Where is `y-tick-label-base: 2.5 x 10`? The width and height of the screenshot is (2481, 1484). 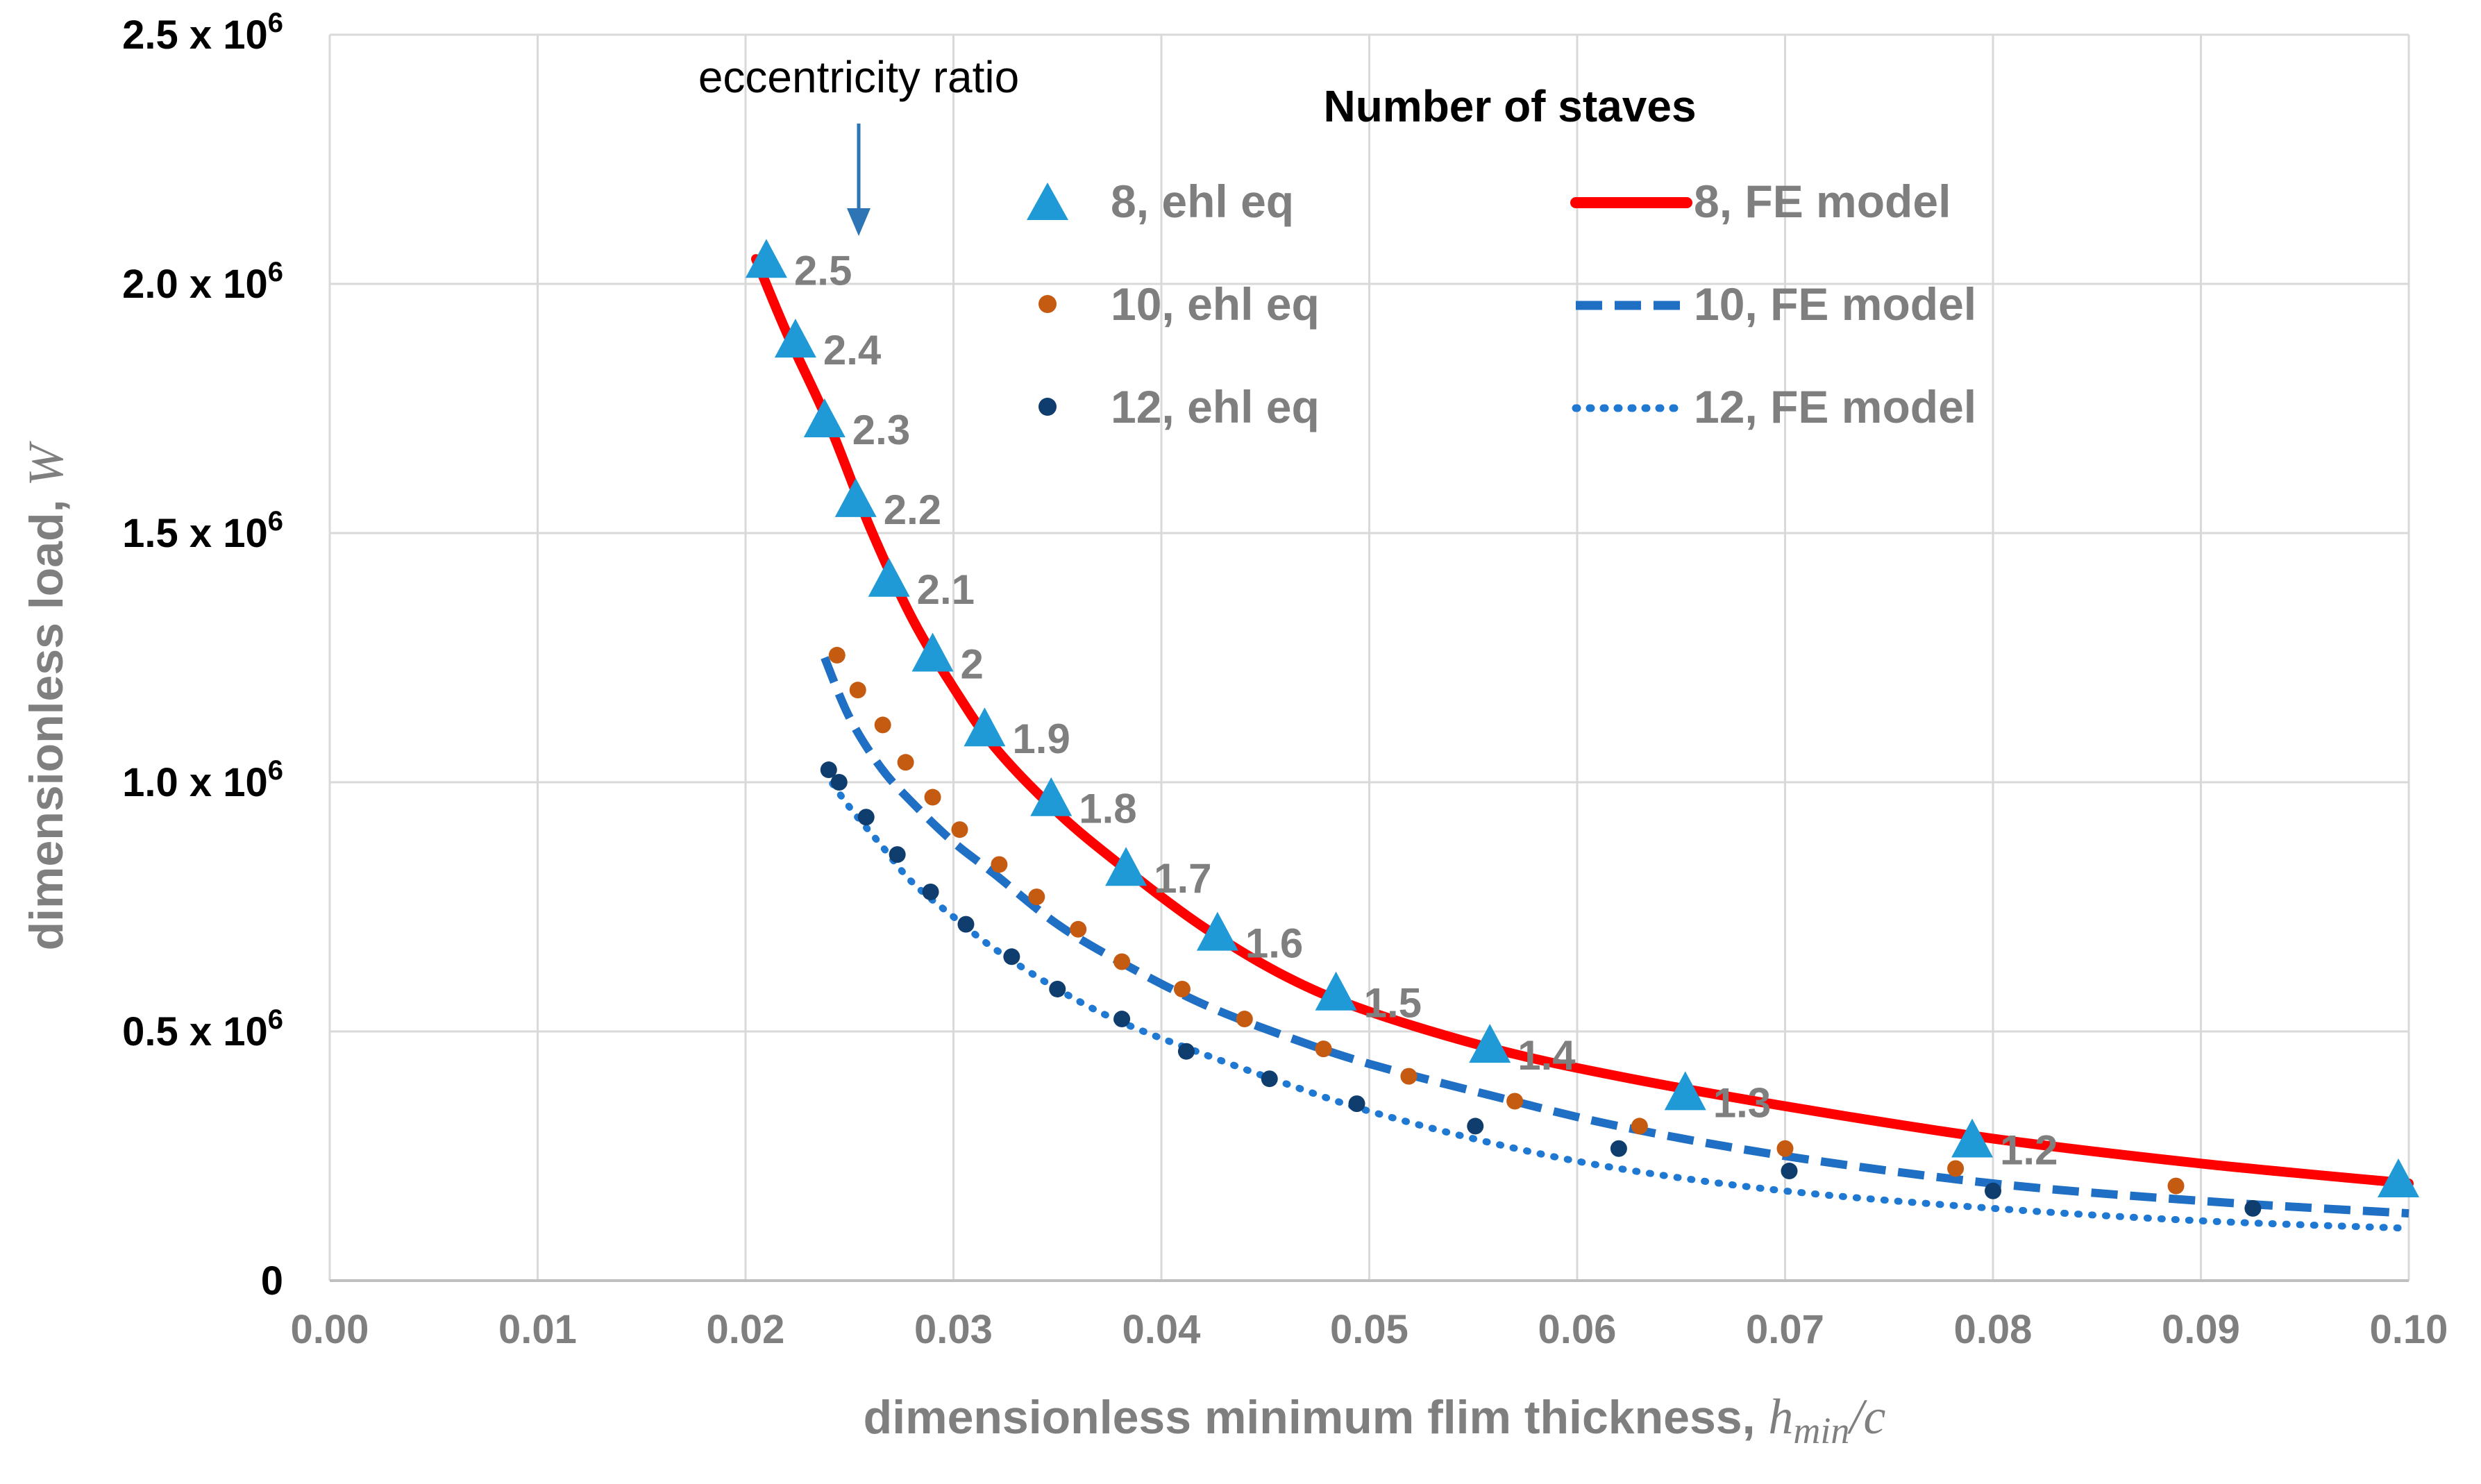
y-tick-label-base: 2.5 x 10 is located at coordinates (195, 35).